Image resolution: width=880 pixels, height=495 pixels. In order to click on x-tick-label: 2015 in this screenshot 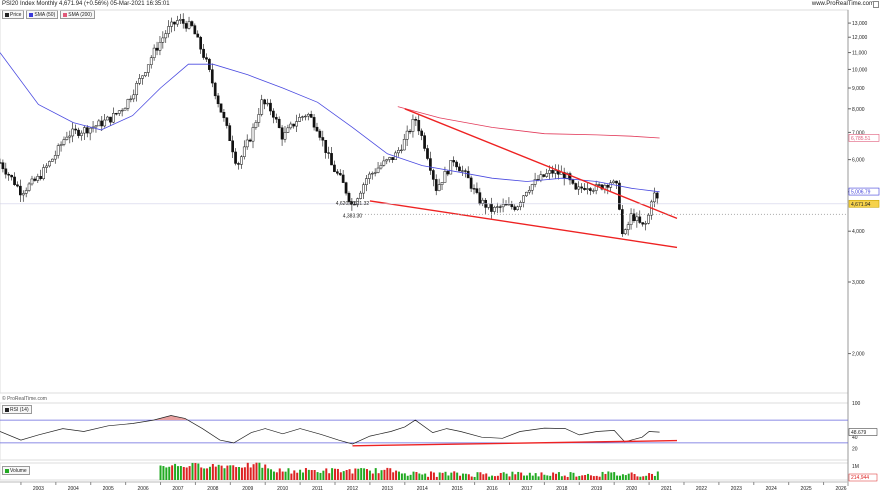, I will do `click(457, 489)`.